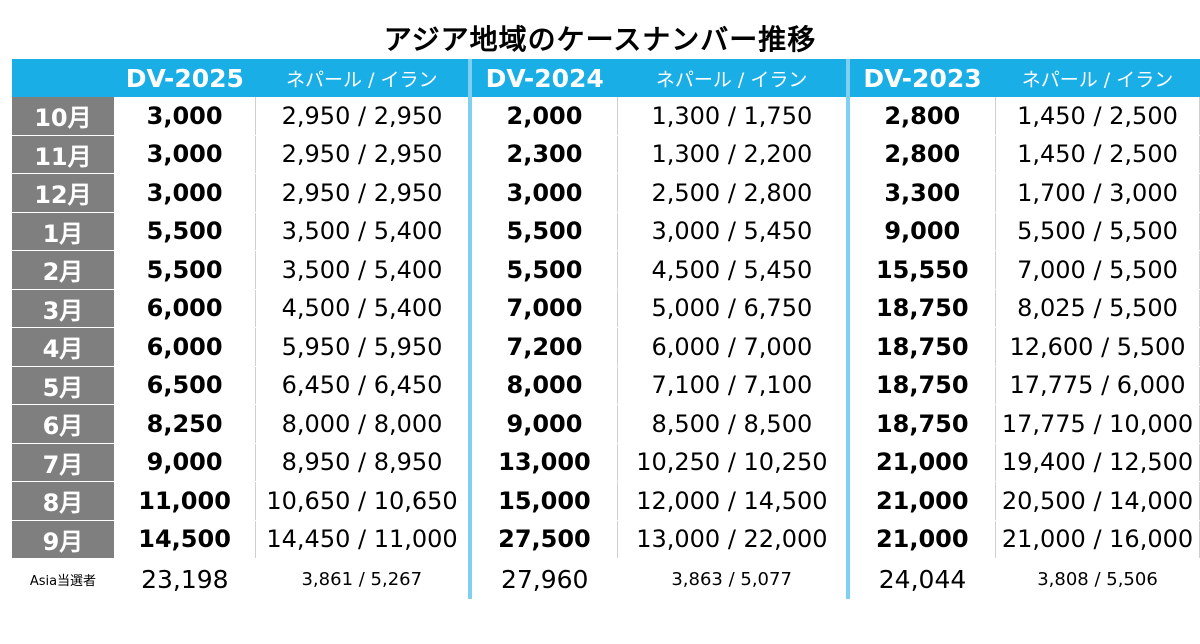 The height and width of the screenshot is (644, 1200). Describe the element at coordinates (733, 193) in the screenshot. I see `dv2024-split: 2,500 / 2,800` at that location.